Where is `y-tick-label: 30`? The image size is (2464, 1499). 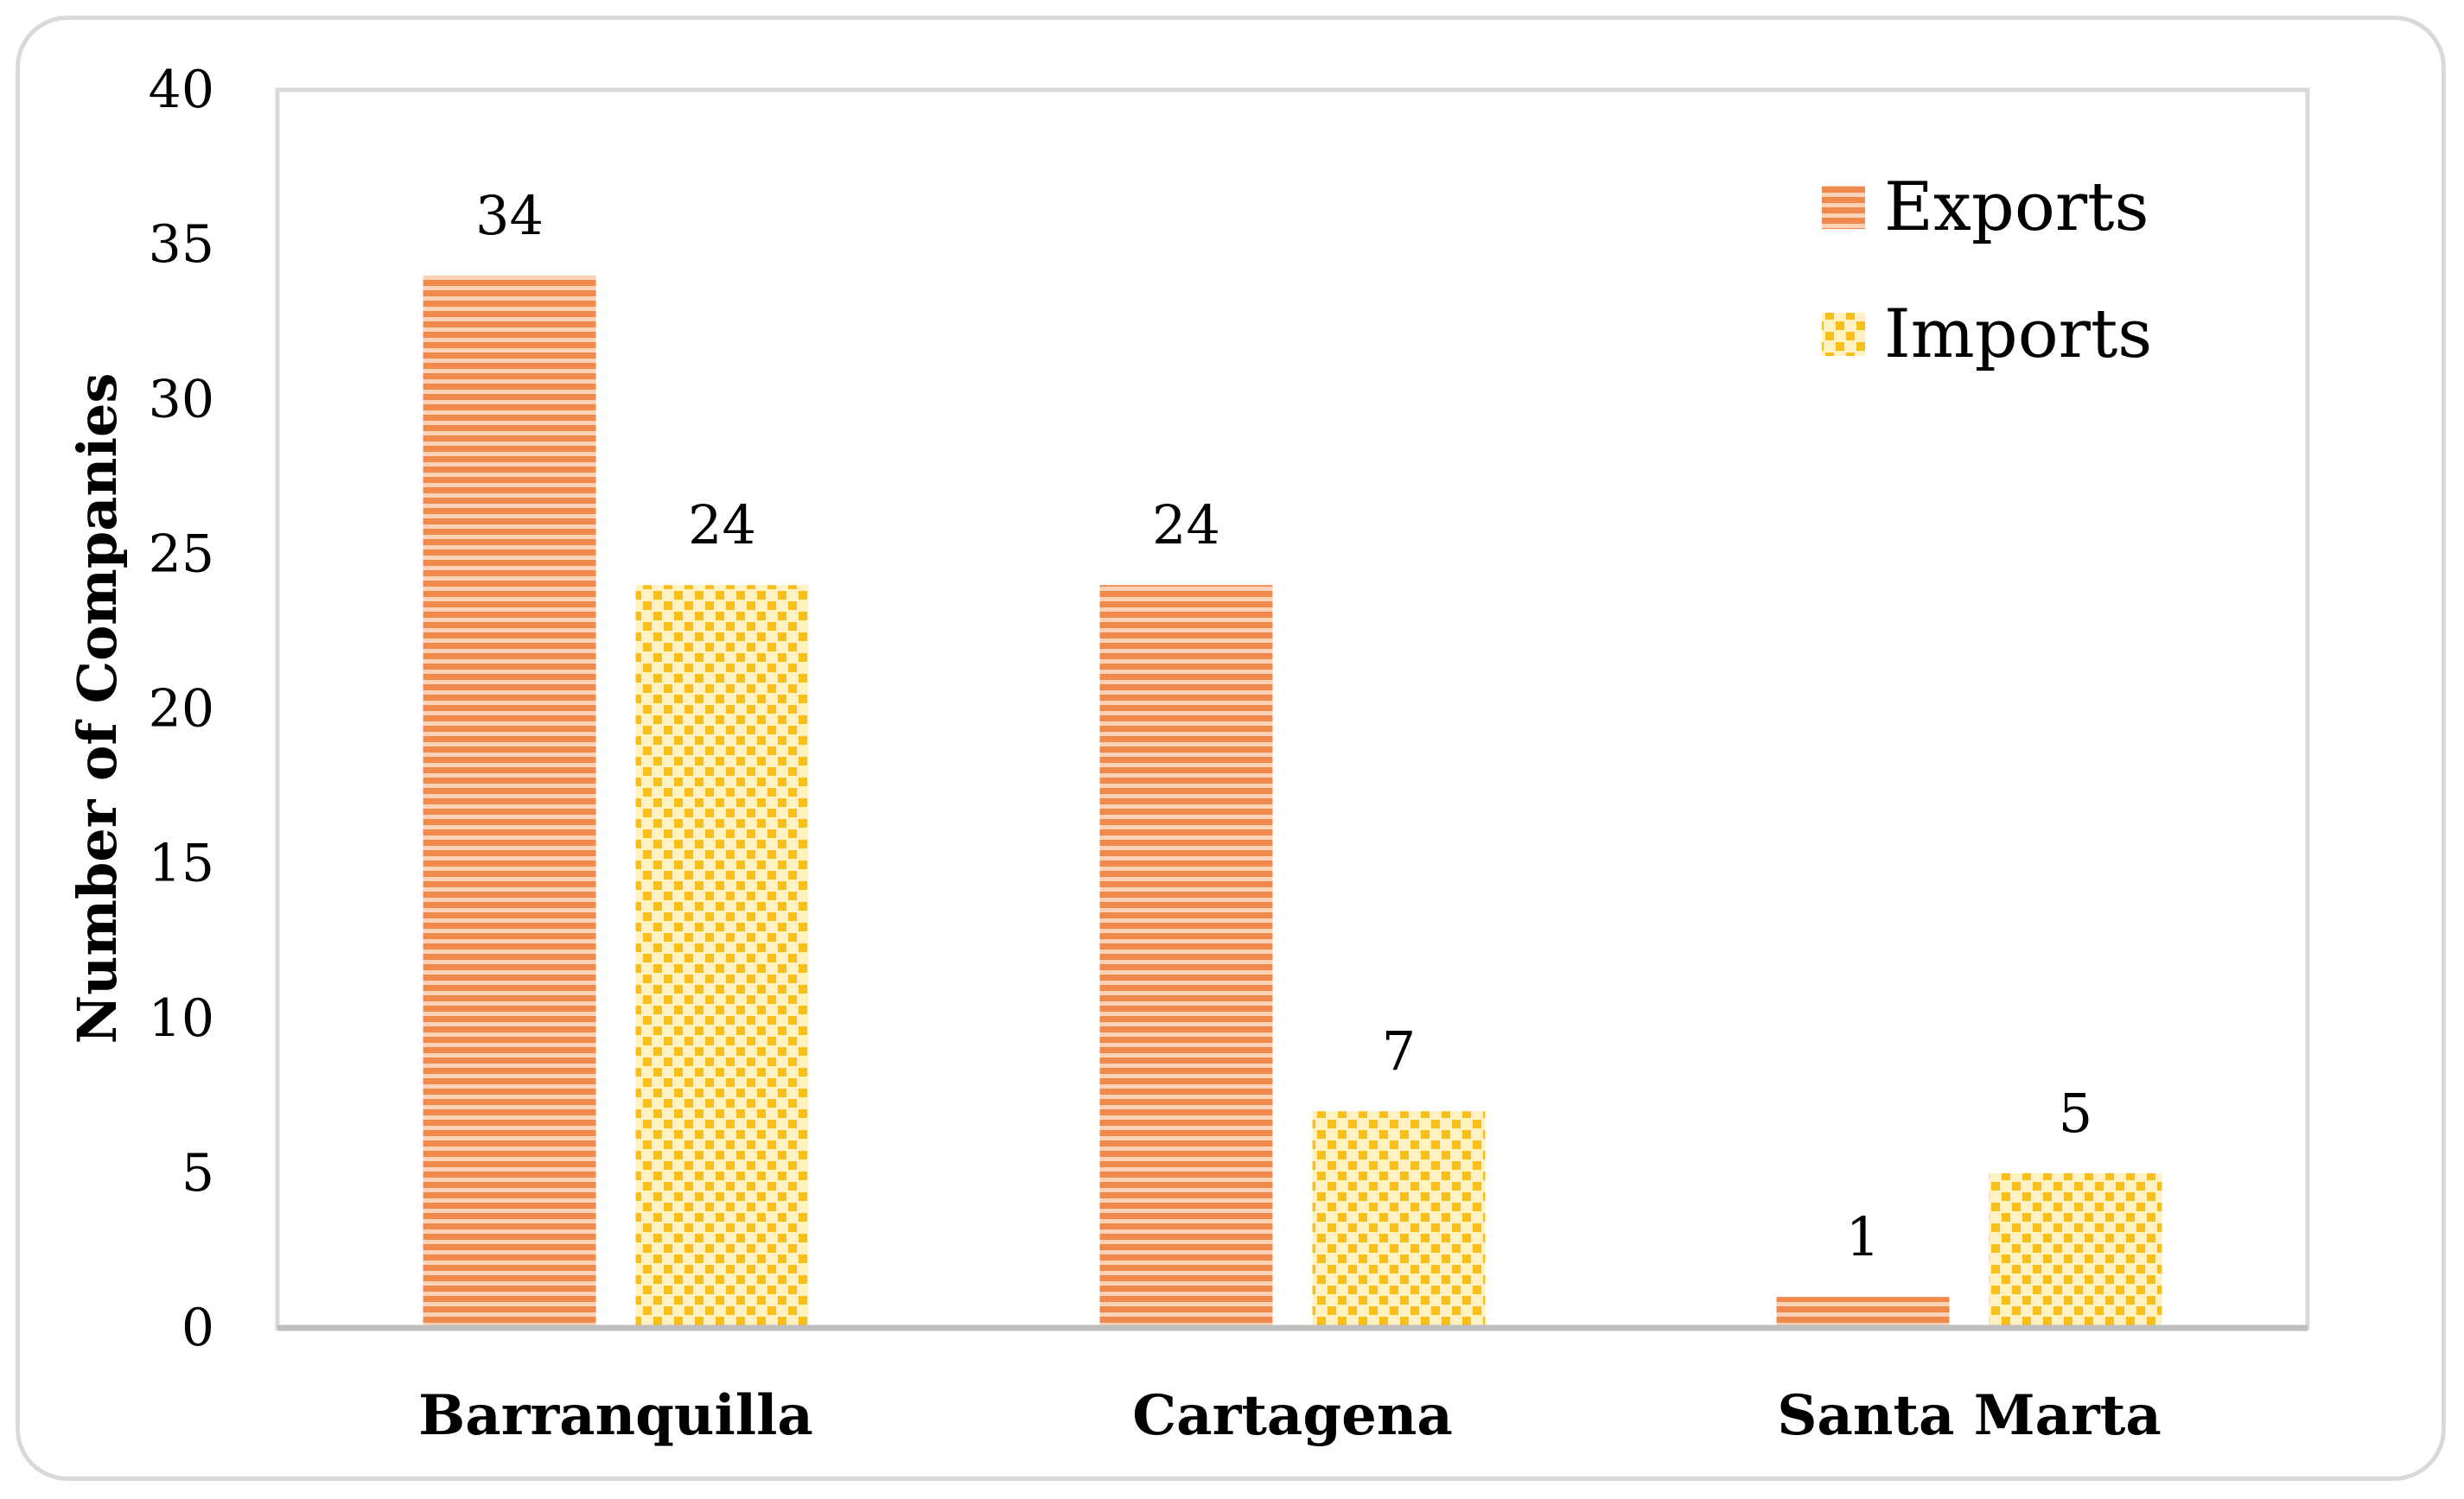 y-tick-label: 30 is located at coordinates (181, 399).